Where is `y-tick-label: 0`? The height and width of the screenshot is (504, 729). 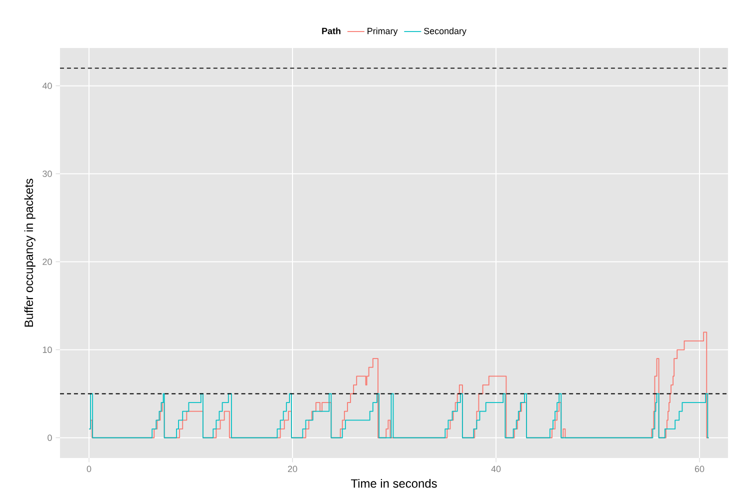 y-tick-label: 0 is located at coordinates (50, 437).